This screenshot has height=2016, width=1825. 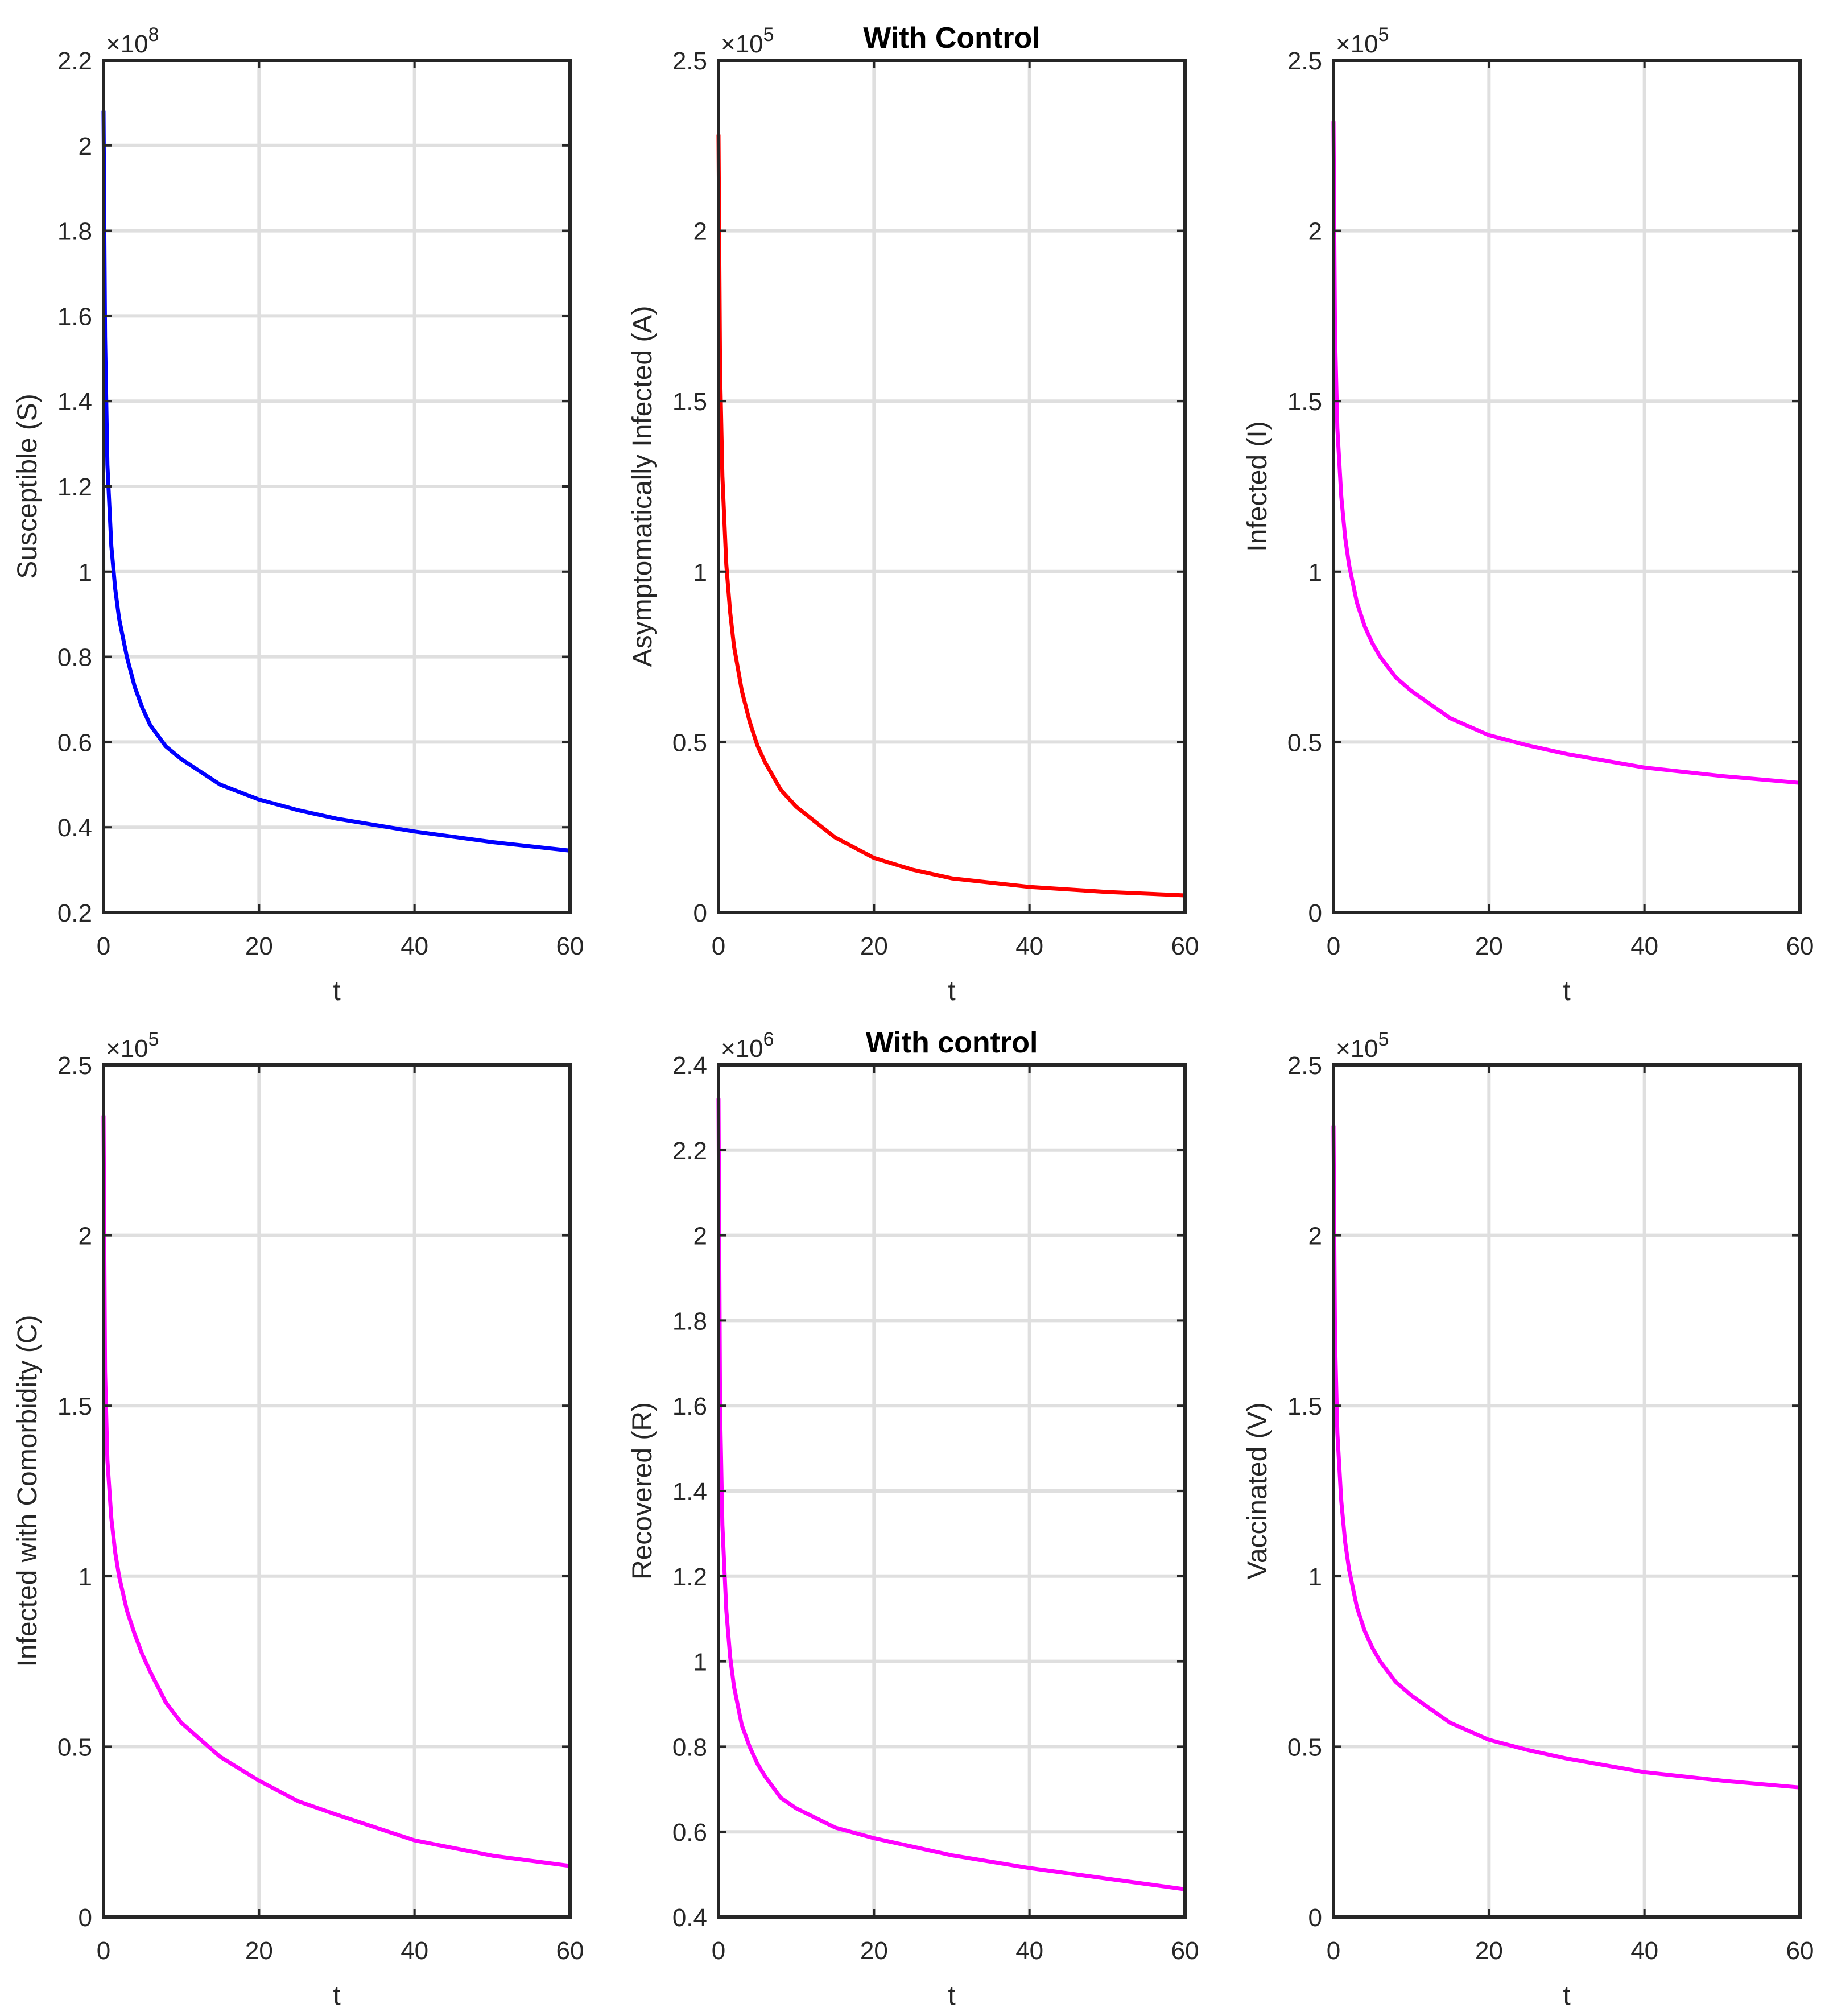 I want to click on chart5-y-tick-label: 0.8, so click(x=689, y=1747).